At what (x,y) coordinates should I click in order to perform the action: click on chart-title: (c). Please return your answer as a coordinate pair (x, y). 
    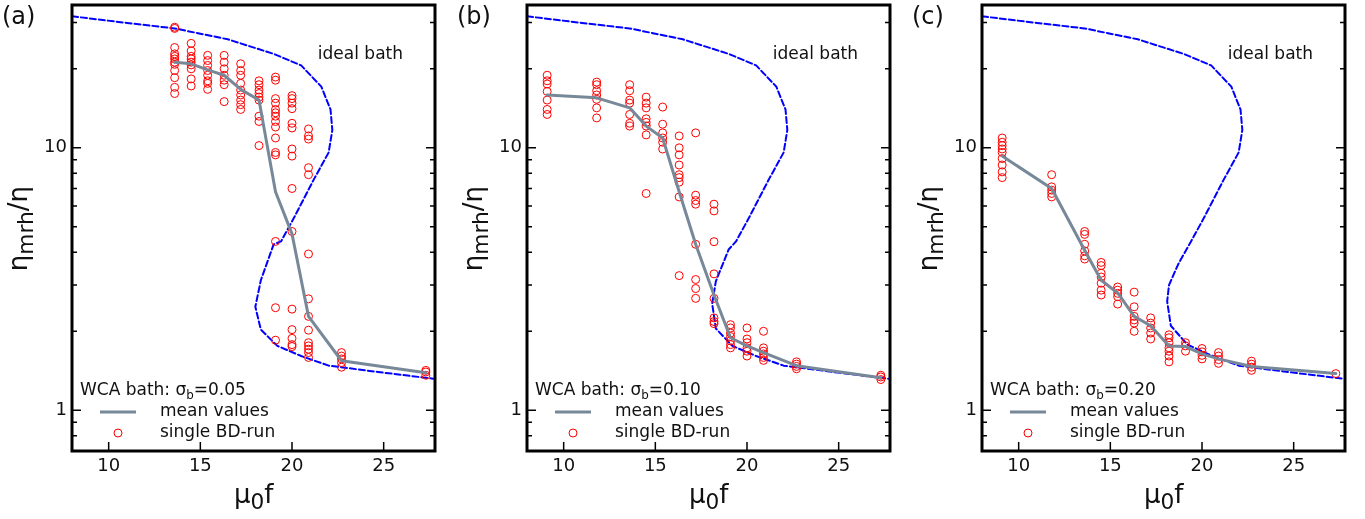
    Looking at the image, I should click on (928, 16).